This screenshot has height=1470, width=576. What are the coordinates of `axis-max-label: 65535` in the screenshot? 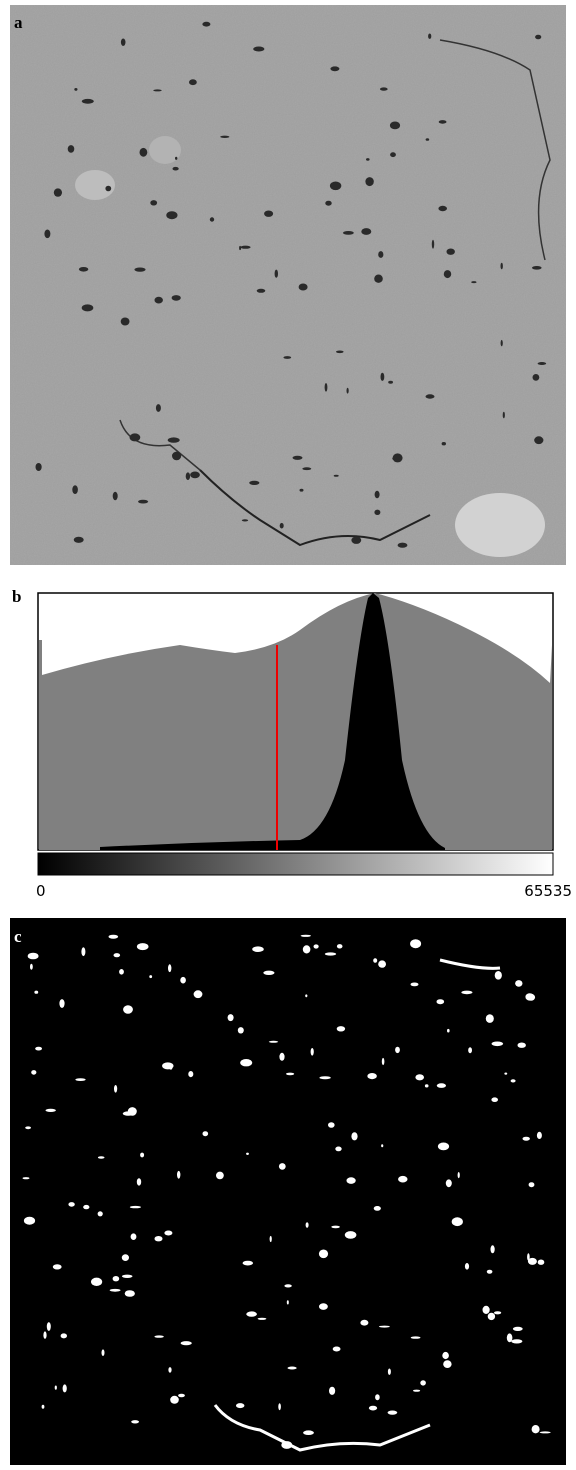 It's located at (548, 891).